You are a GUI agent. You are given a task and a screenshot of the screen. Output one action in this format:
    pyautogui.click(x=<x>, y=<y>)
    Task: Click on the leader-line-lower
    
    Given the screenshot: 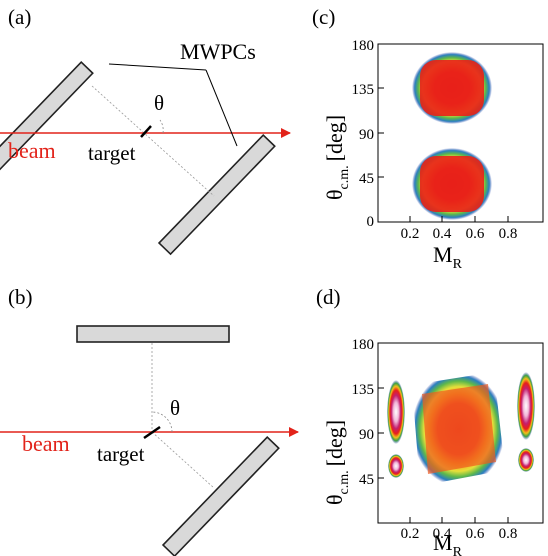 What is the action you would take?
    pyautogui.click(x=221, y=108)
    